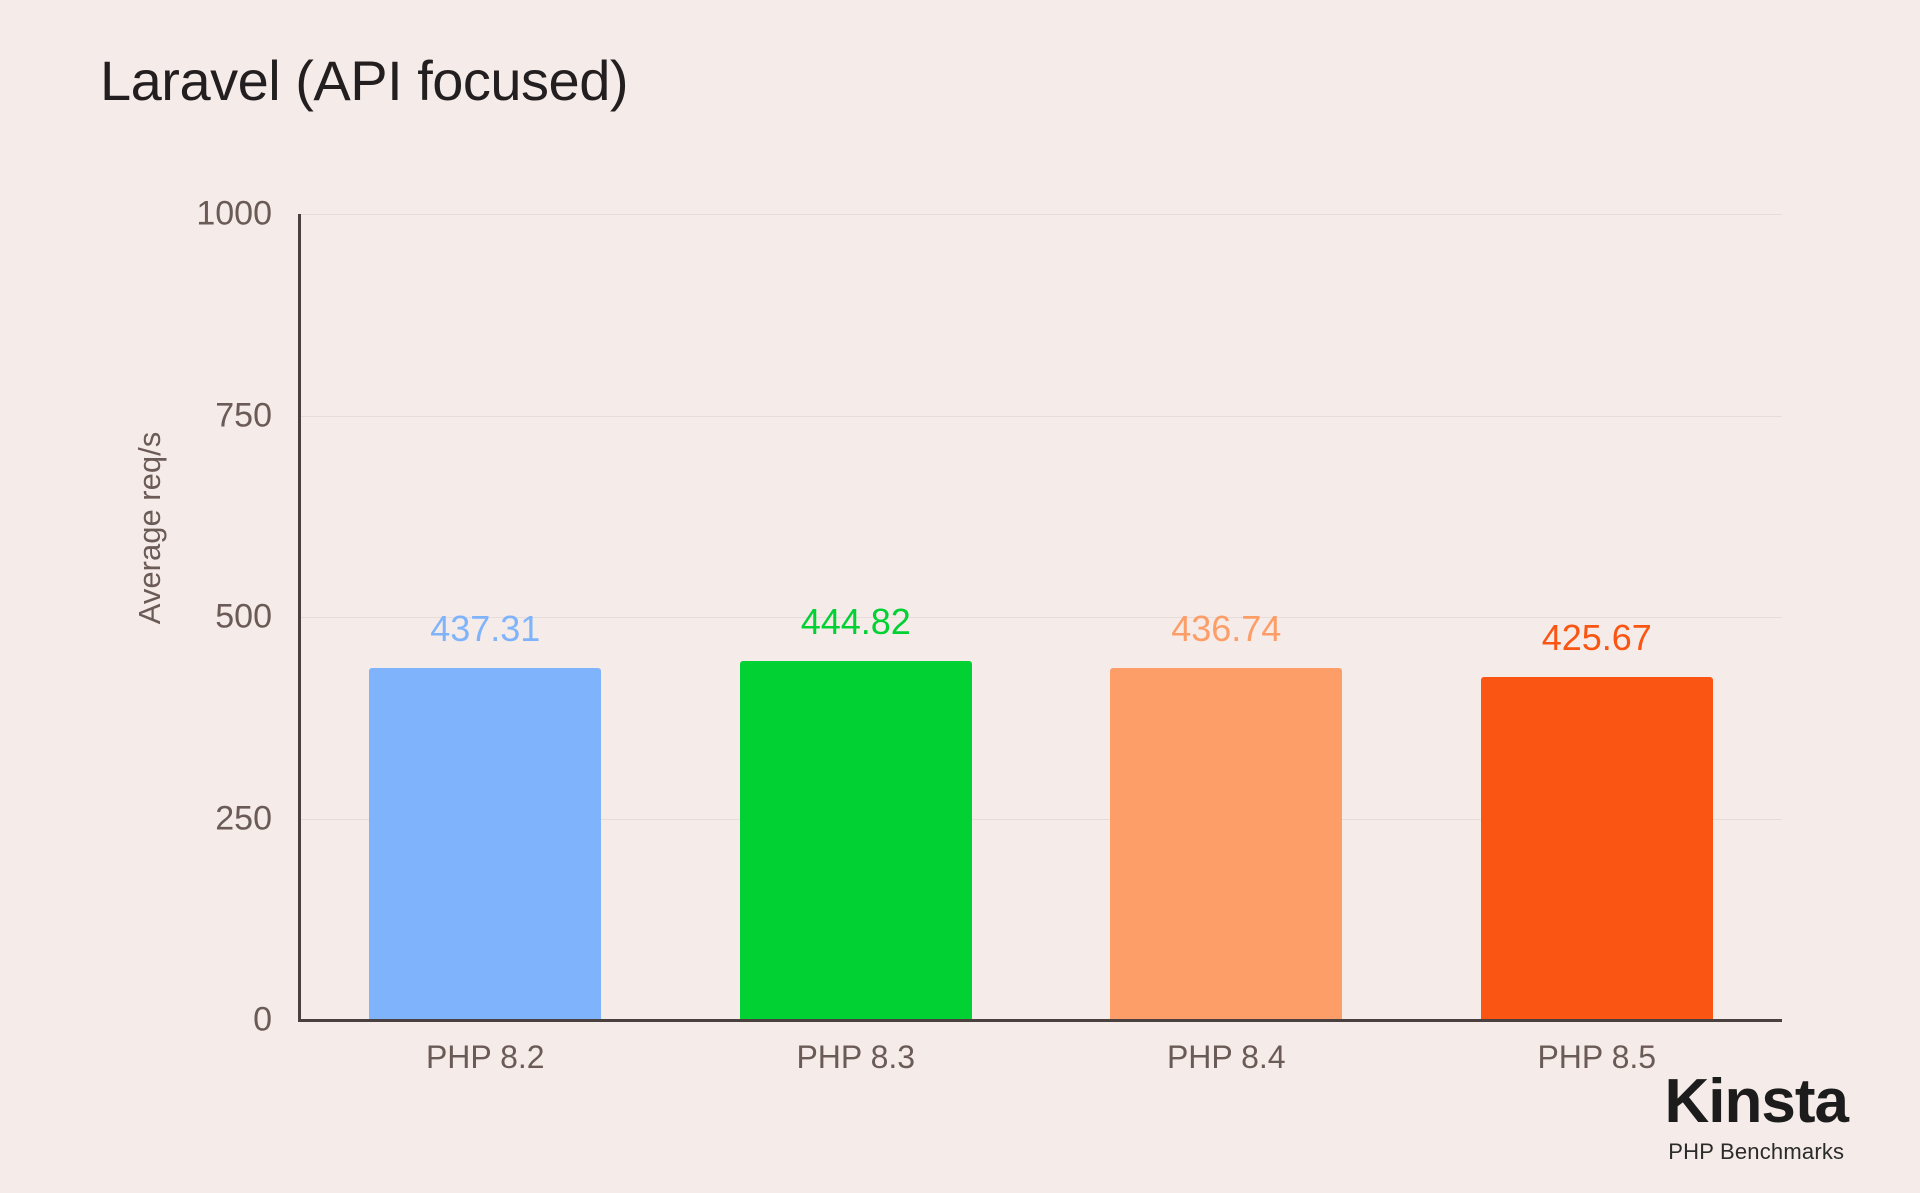 This screenshot has width=1920, height=1193. What do you see at coordinates (1226, 628) in the screenshot?
I see `bar-value-label: 436.74` at bounding box center [1226, 628].